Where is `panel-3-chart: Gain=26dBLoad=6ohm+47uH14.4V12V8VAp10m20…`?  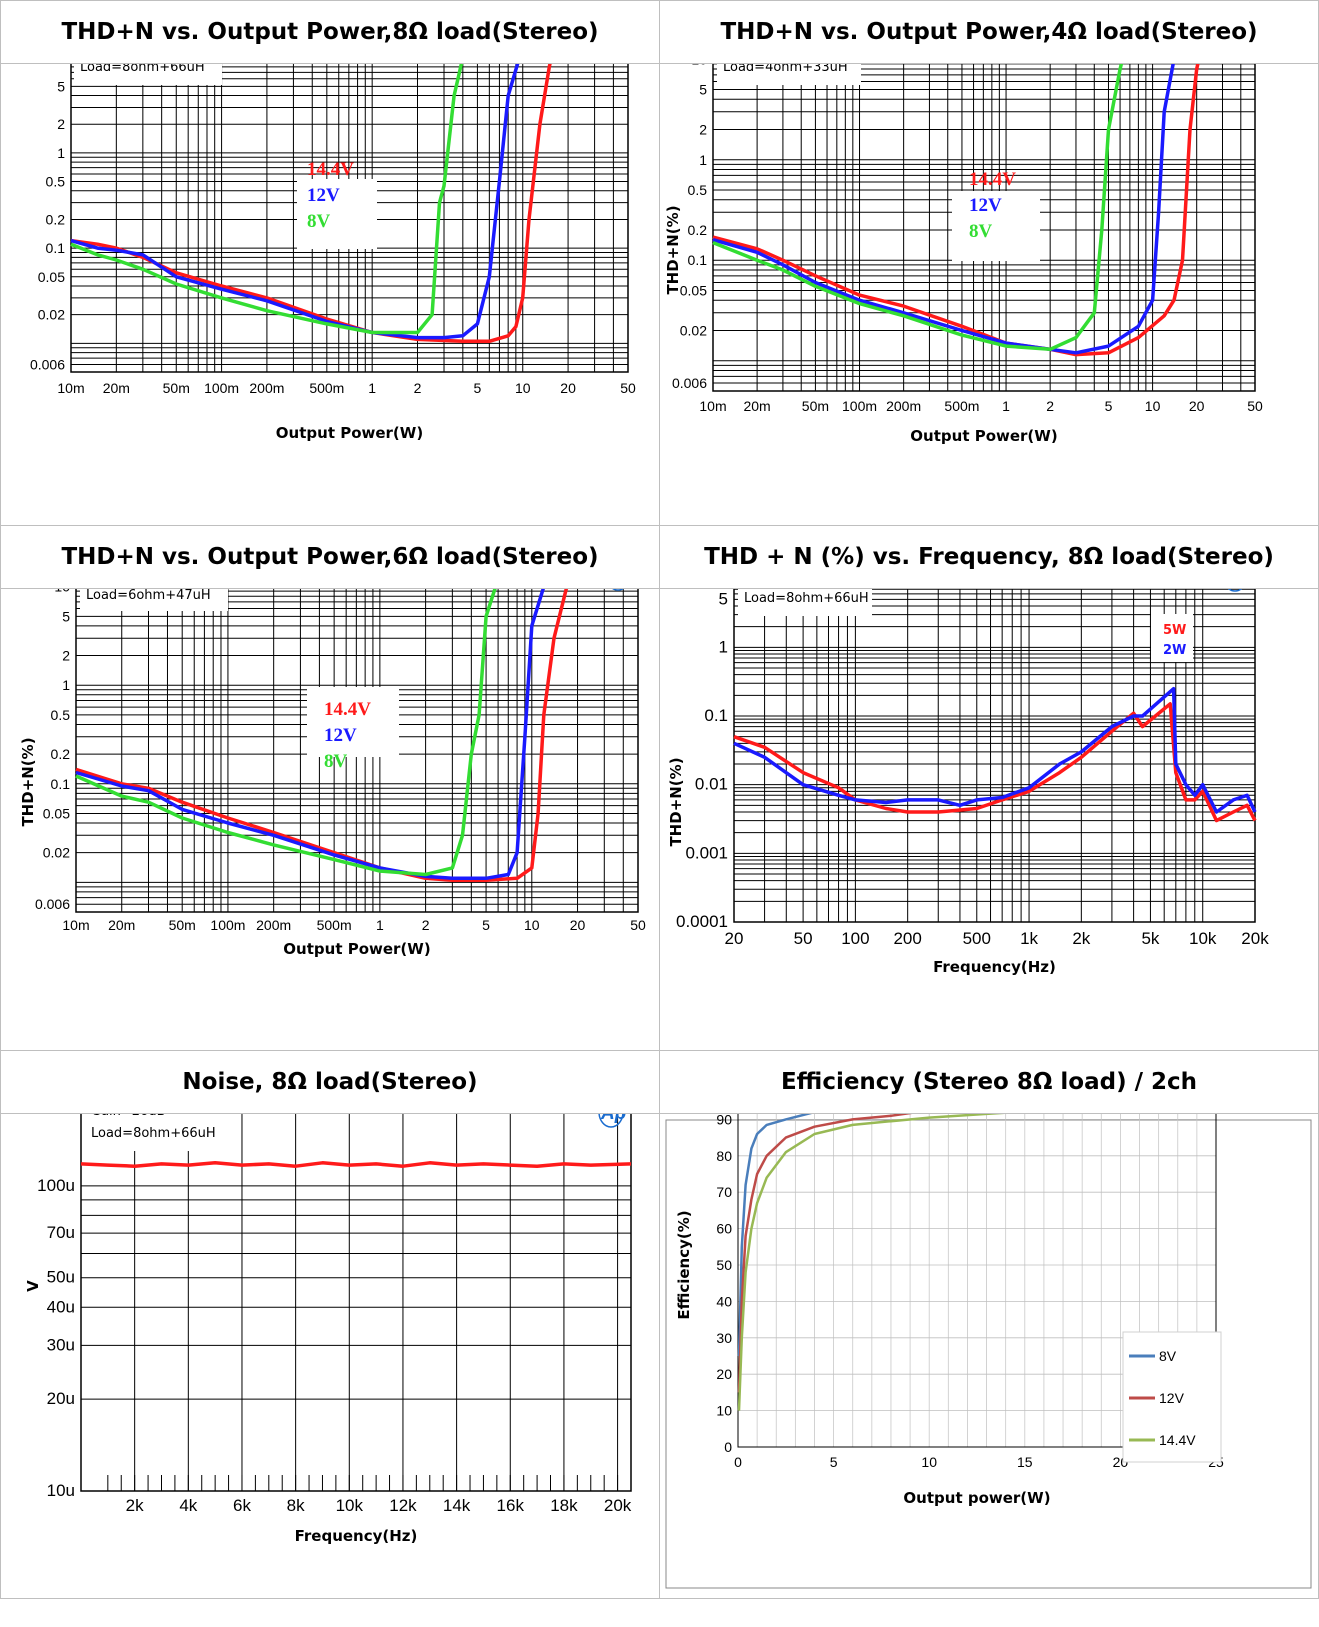 panel-3-chart: Gain=26dBLoad=6ohm+47uH14.4V12V8VAp10m20… is located at coordinates (330, 819).